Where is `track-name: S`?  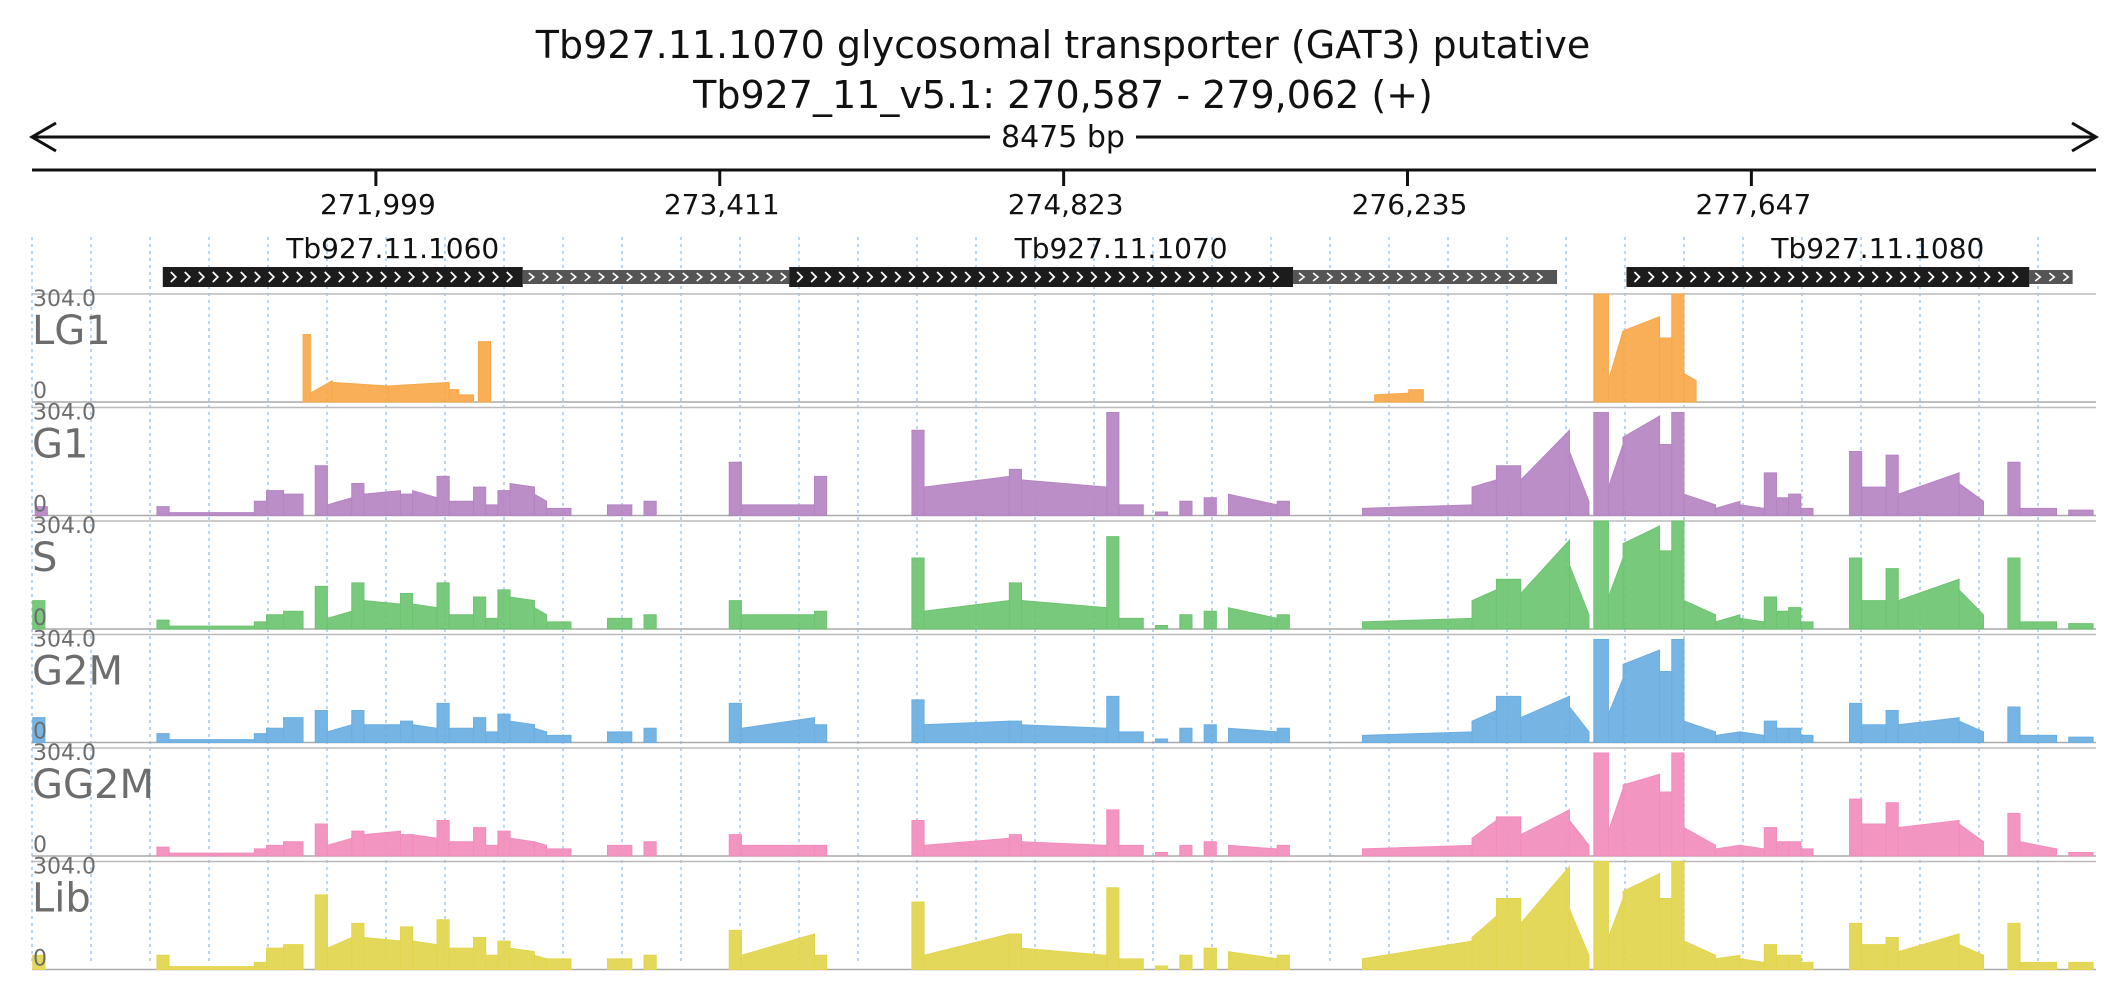
track-name: S is located at coordinates (44, 558).